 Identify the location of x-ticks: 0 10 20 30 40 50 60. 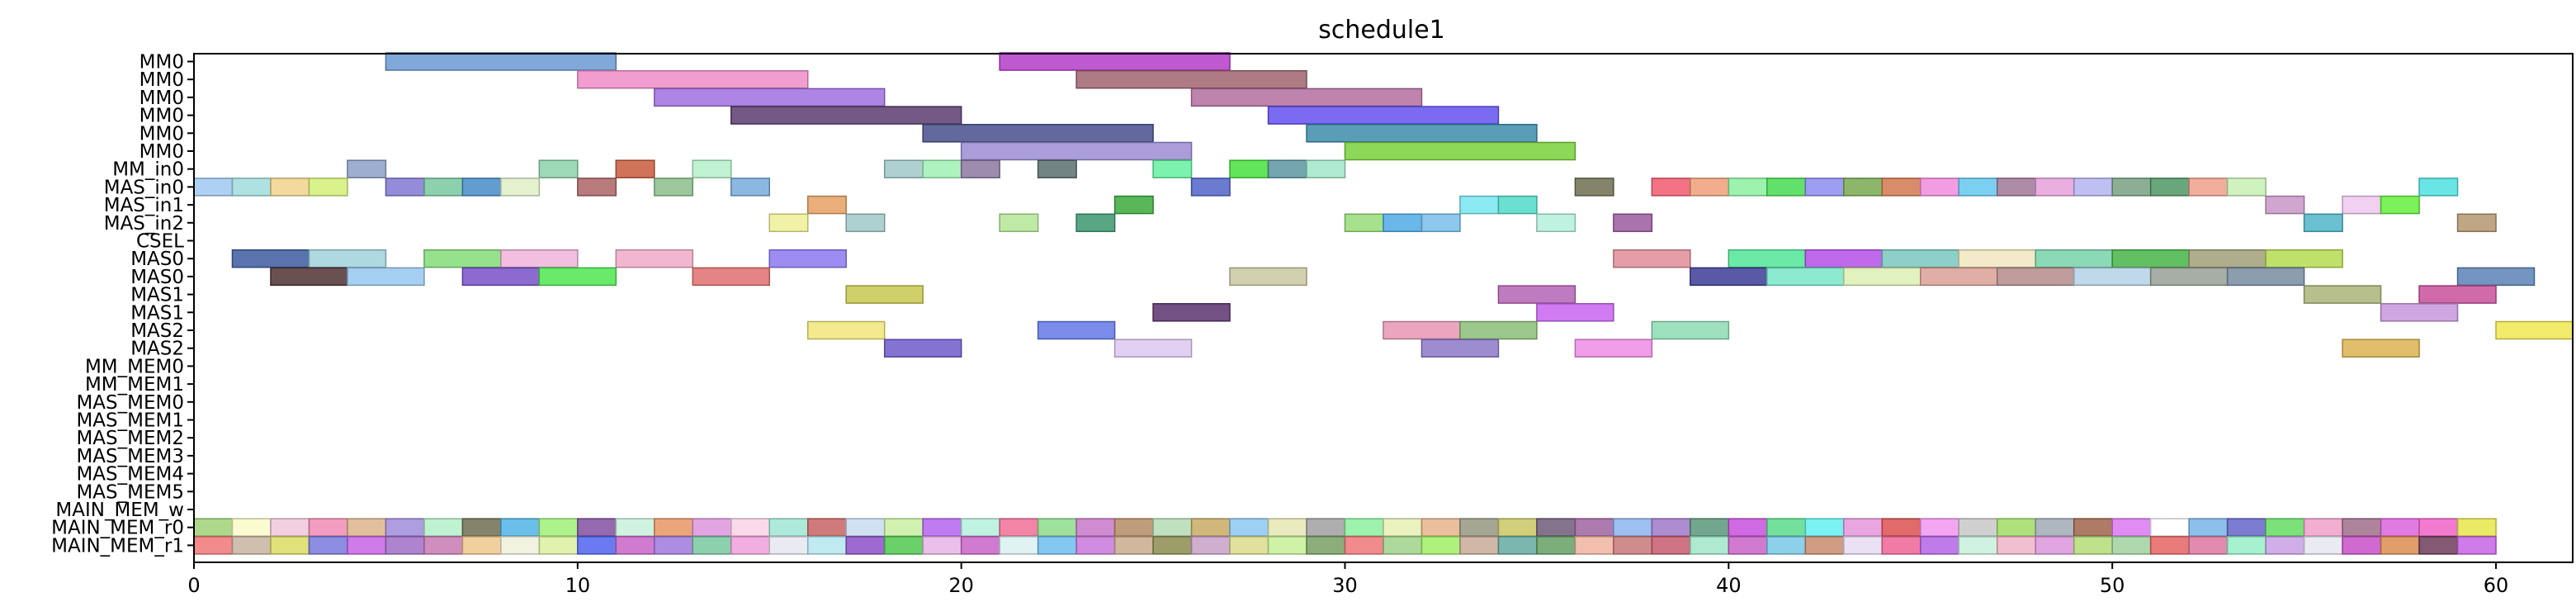
(1347, 579).